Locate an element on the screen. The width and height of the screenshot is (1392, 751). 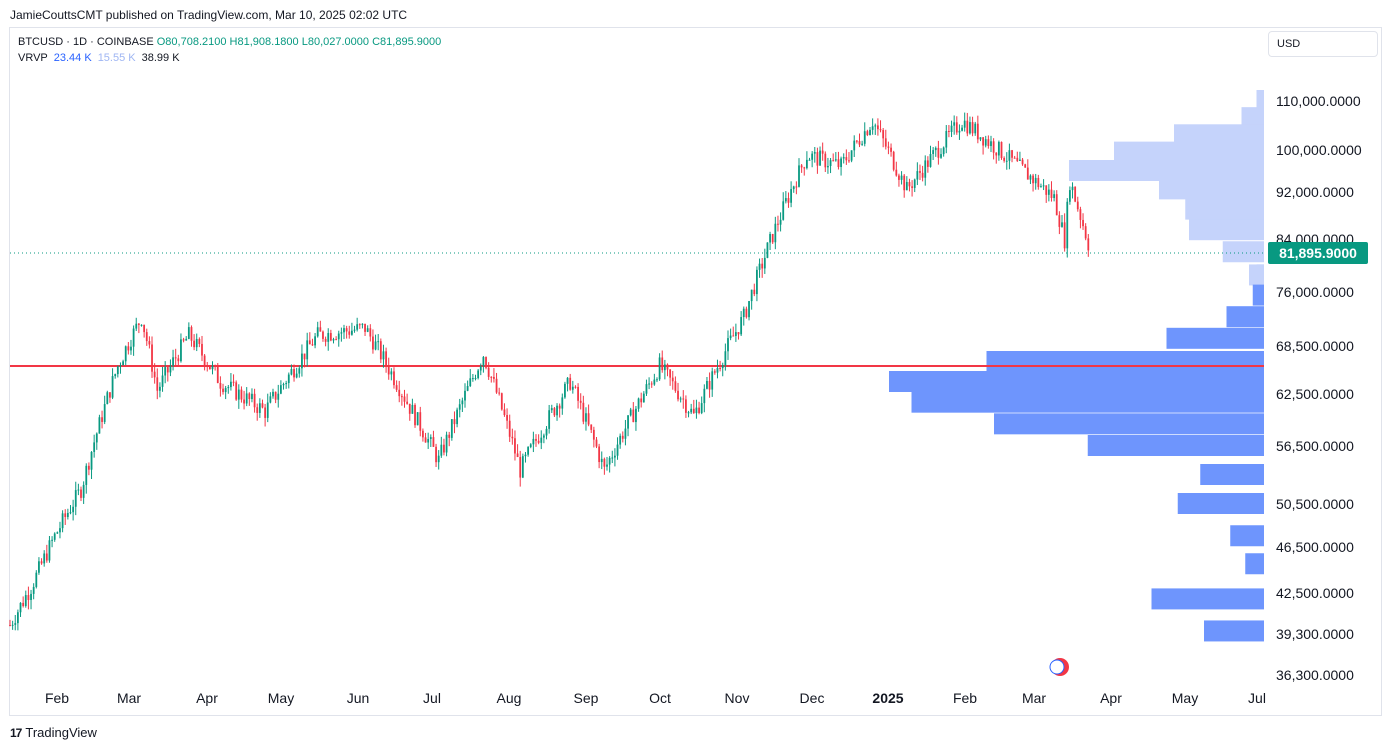
time-tick-label: Mar is located at coordinates (129, 698).